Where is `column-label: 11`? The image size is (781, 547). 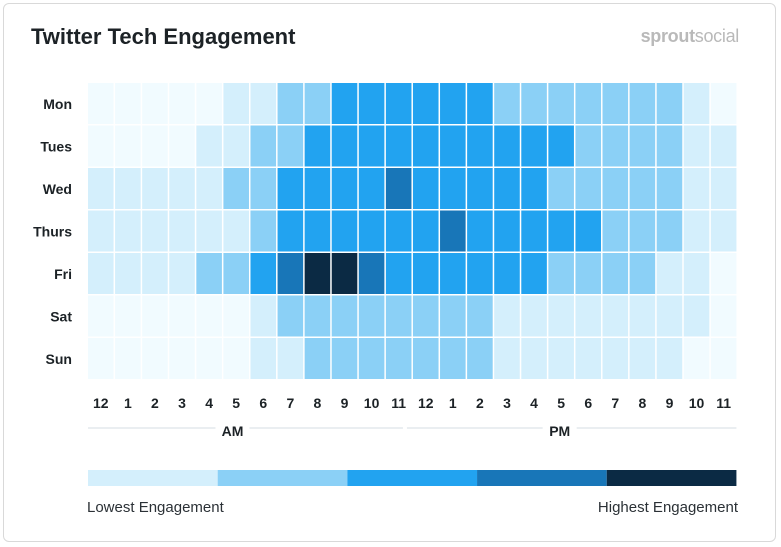
column-label: 11 is located at coordinates (398, 403).